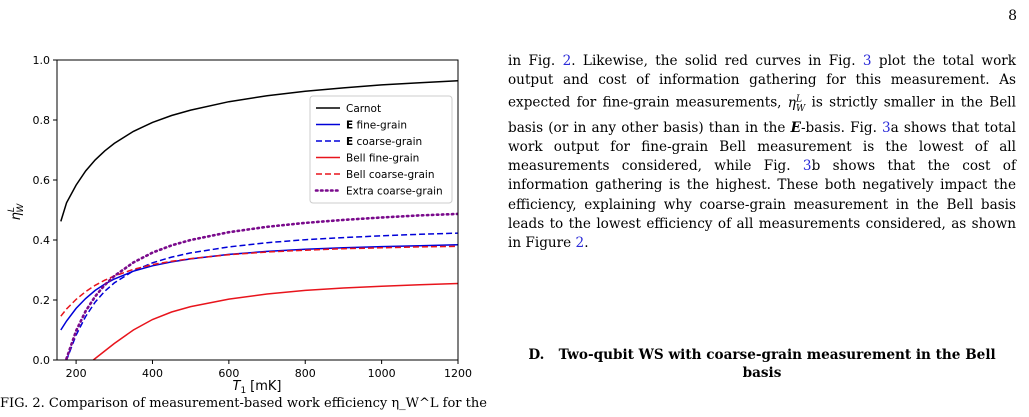 The height and width of the screenshot is (417, 1029). Describe the element at coordinates (376, 126) in the screenshot. I see `legend-label-1: E fine-grain` at that location.